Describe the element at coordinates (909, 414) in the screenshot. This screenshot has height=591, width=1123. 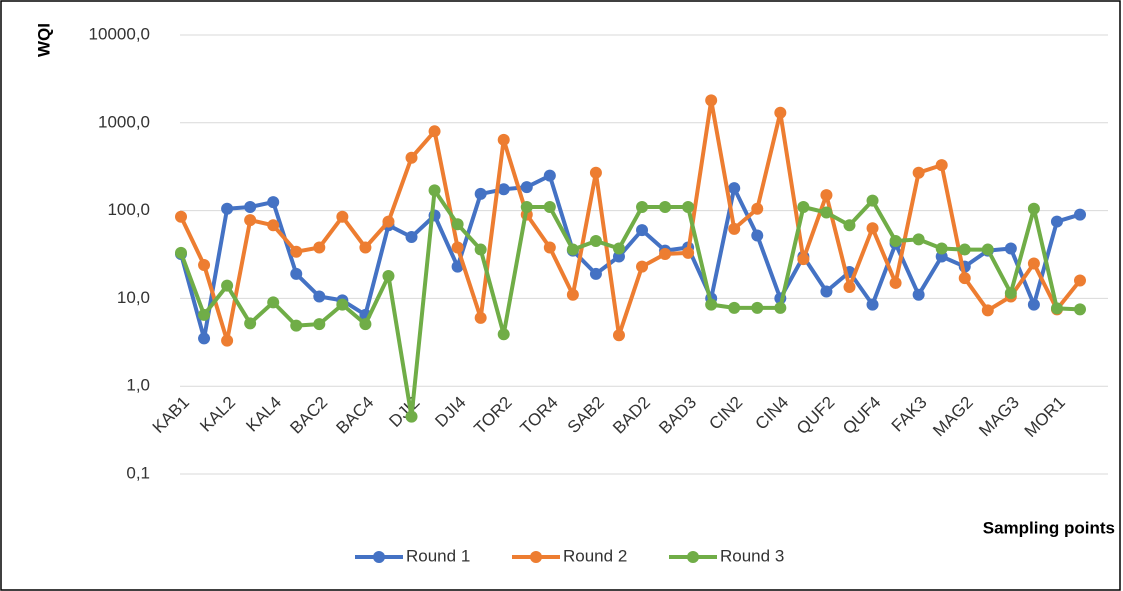
I see `x-tick-label: FAK3` at that location.